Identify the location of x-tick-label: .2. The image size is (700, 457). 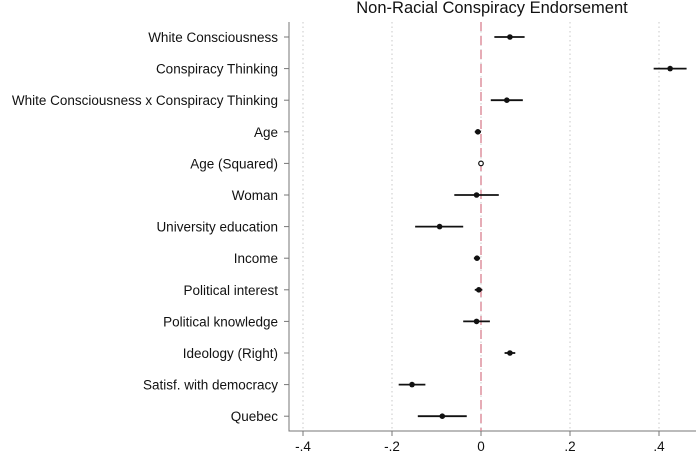
(569, 446).